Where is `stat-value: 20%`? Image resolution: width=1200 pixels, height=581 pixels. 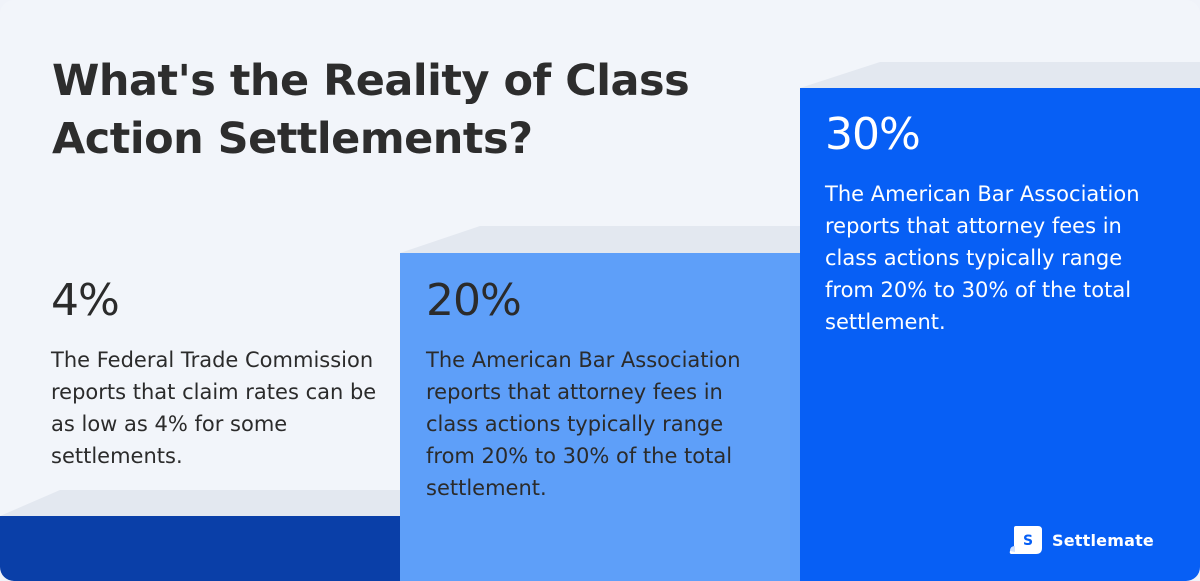
stat-value: 20% is located at coordinates (474, 300).